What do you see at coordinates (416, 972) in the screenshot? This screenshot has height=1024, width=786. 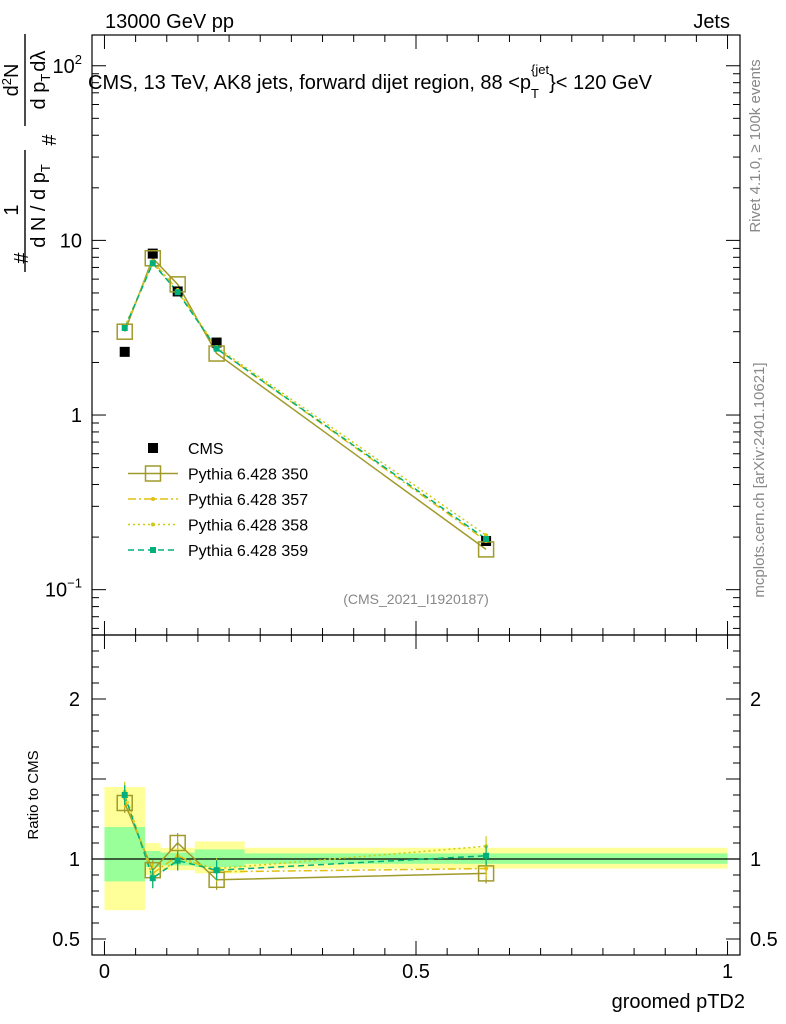 I see `x-tick-label: 0.5` at bounding box center [416, 972].